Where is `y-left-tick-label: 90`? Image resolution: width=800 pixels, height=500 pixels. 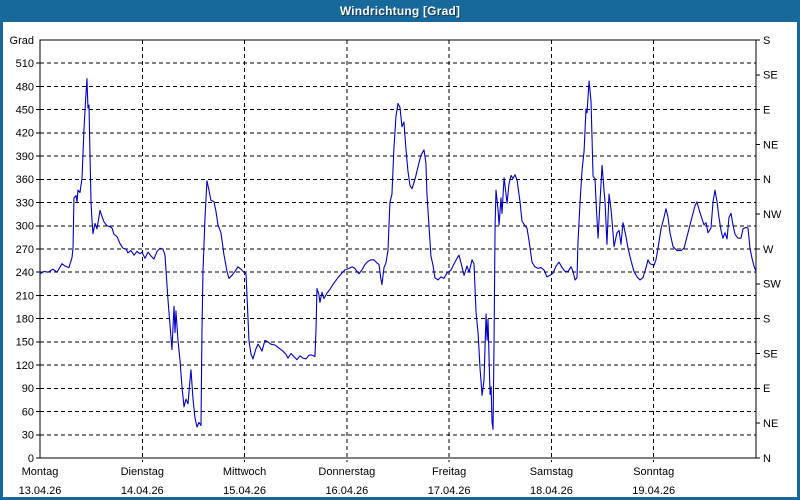 y-left-tick-label: 90 is located at coordinates (28, 389).